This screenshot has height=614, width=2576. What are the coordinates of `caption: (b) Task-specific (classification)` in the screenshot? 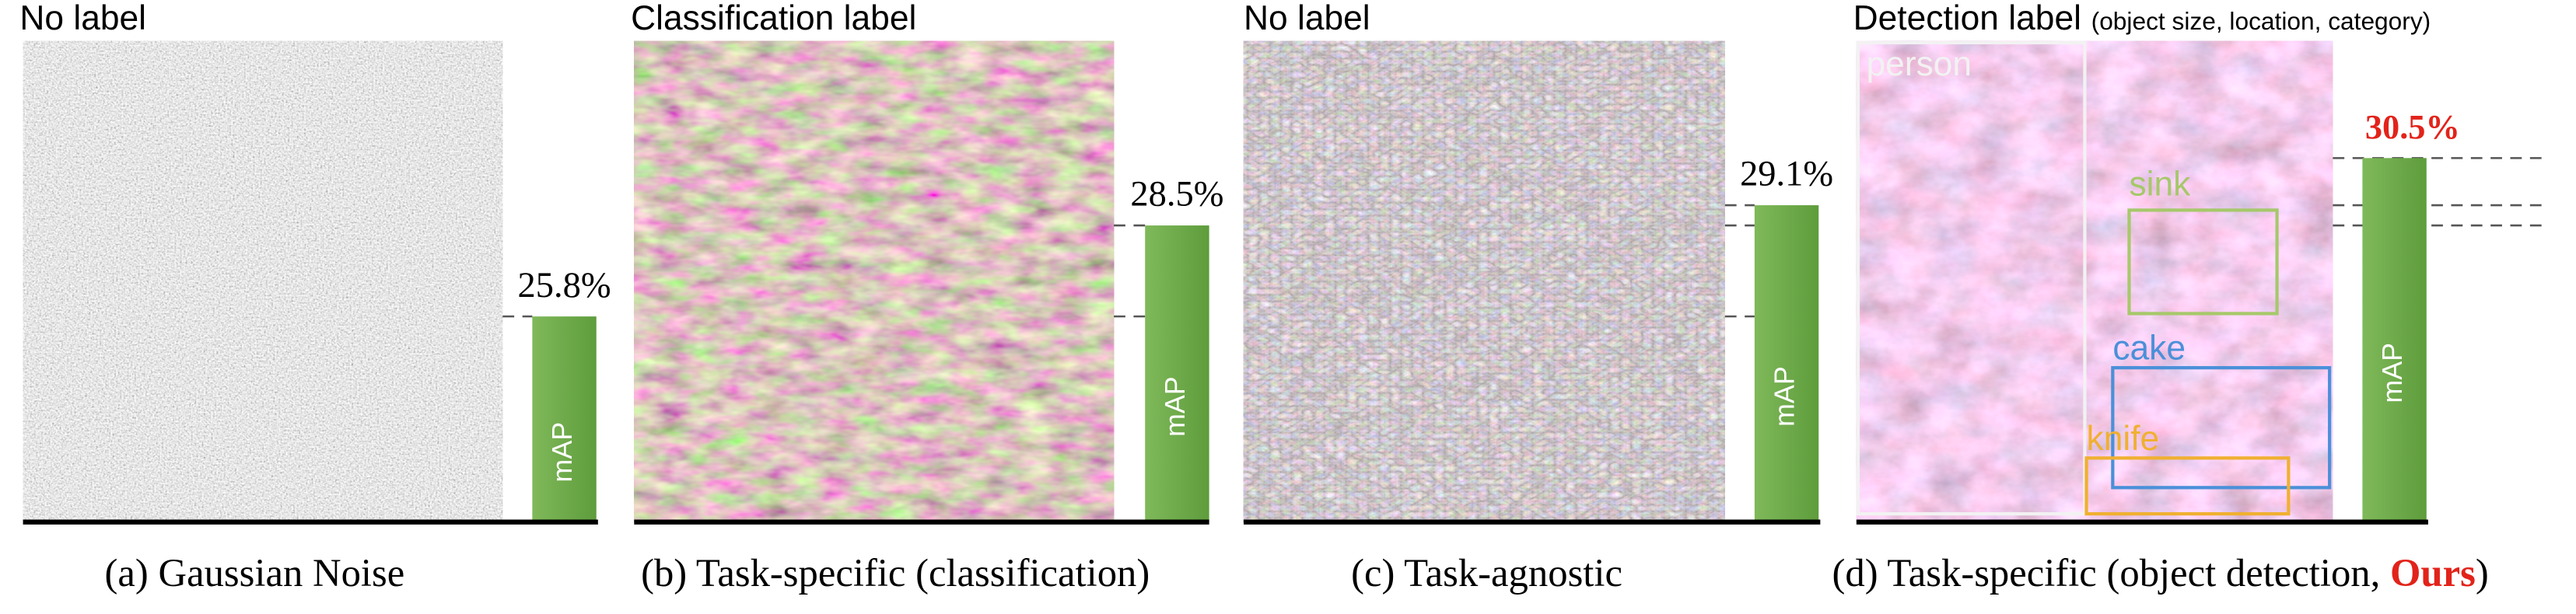 It's located at (895, 573).